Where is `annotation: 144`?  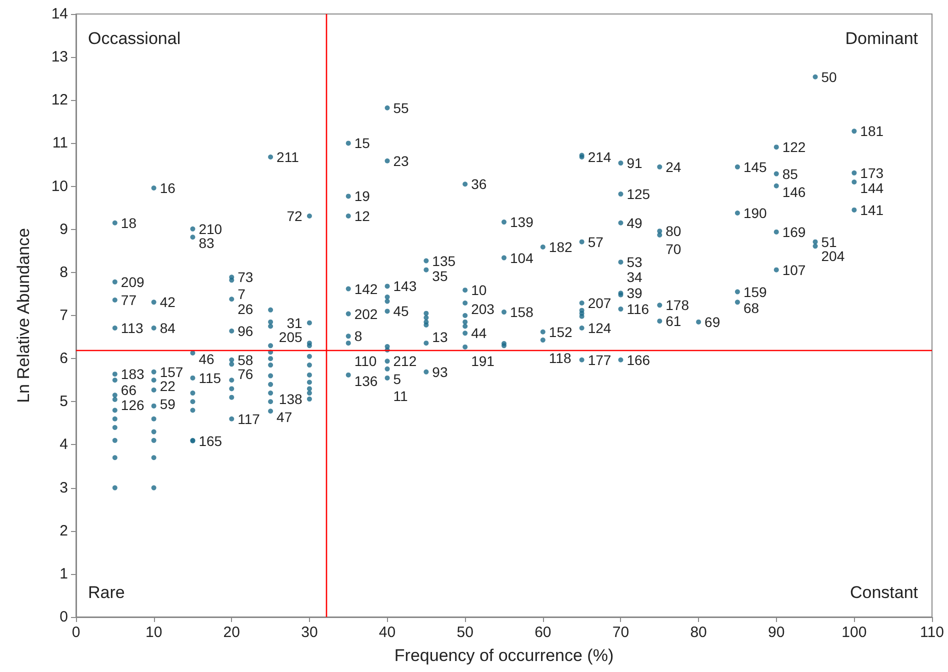
annotation: 144 is located at coordinates (872, 188).